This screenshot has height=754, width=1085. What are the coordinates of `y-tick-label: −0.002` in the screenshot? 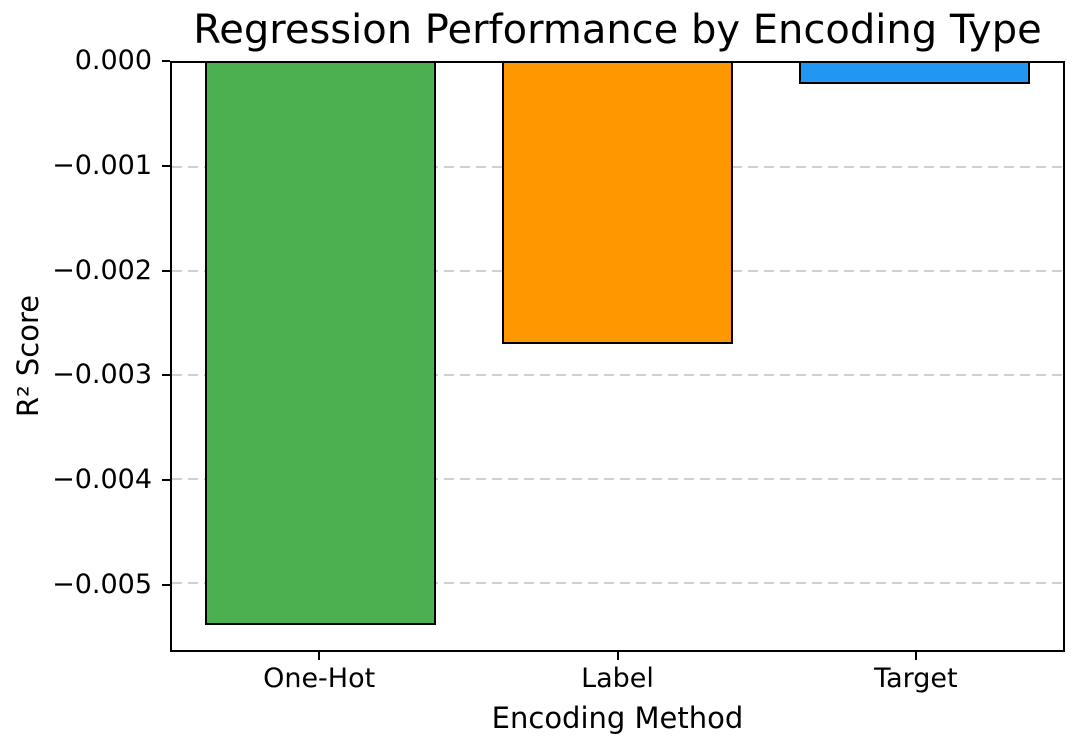 It's located at (102, 270).